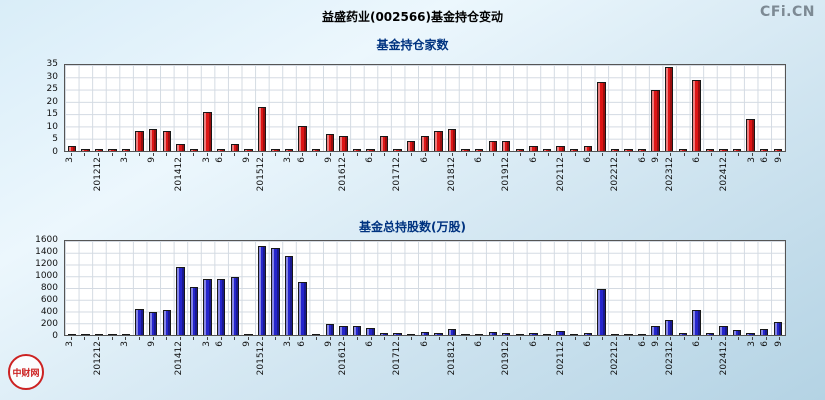  I want to click on y-tick-label: 400, so click(49, 312).